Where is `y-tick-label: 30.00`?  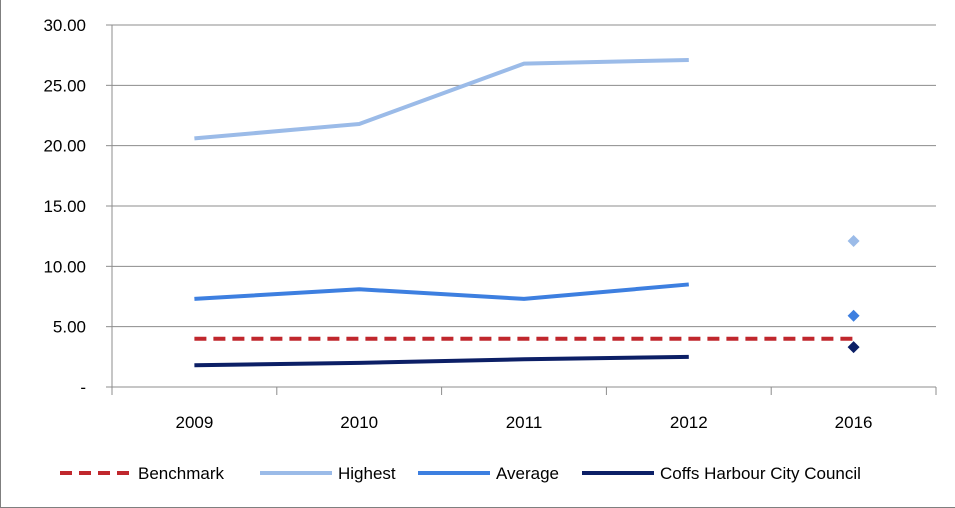
y-tick-label: 30.00 is located at coordinates (64, 25).